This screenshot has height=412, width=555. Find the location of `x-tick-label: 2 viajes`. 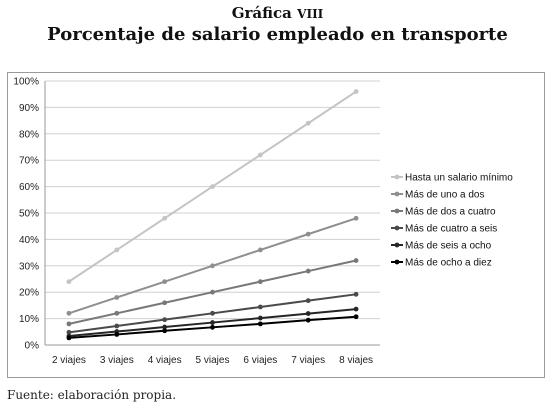

x-tick-label: 2 viajes is located at coordinates (69, 360).